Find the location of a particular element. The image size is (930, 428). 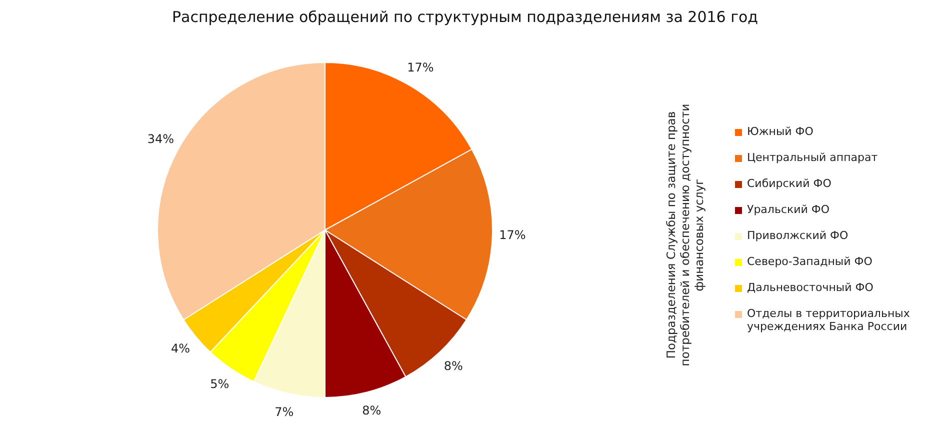

legend-label: Сибирский ФО is located at coordinates (789, 183).